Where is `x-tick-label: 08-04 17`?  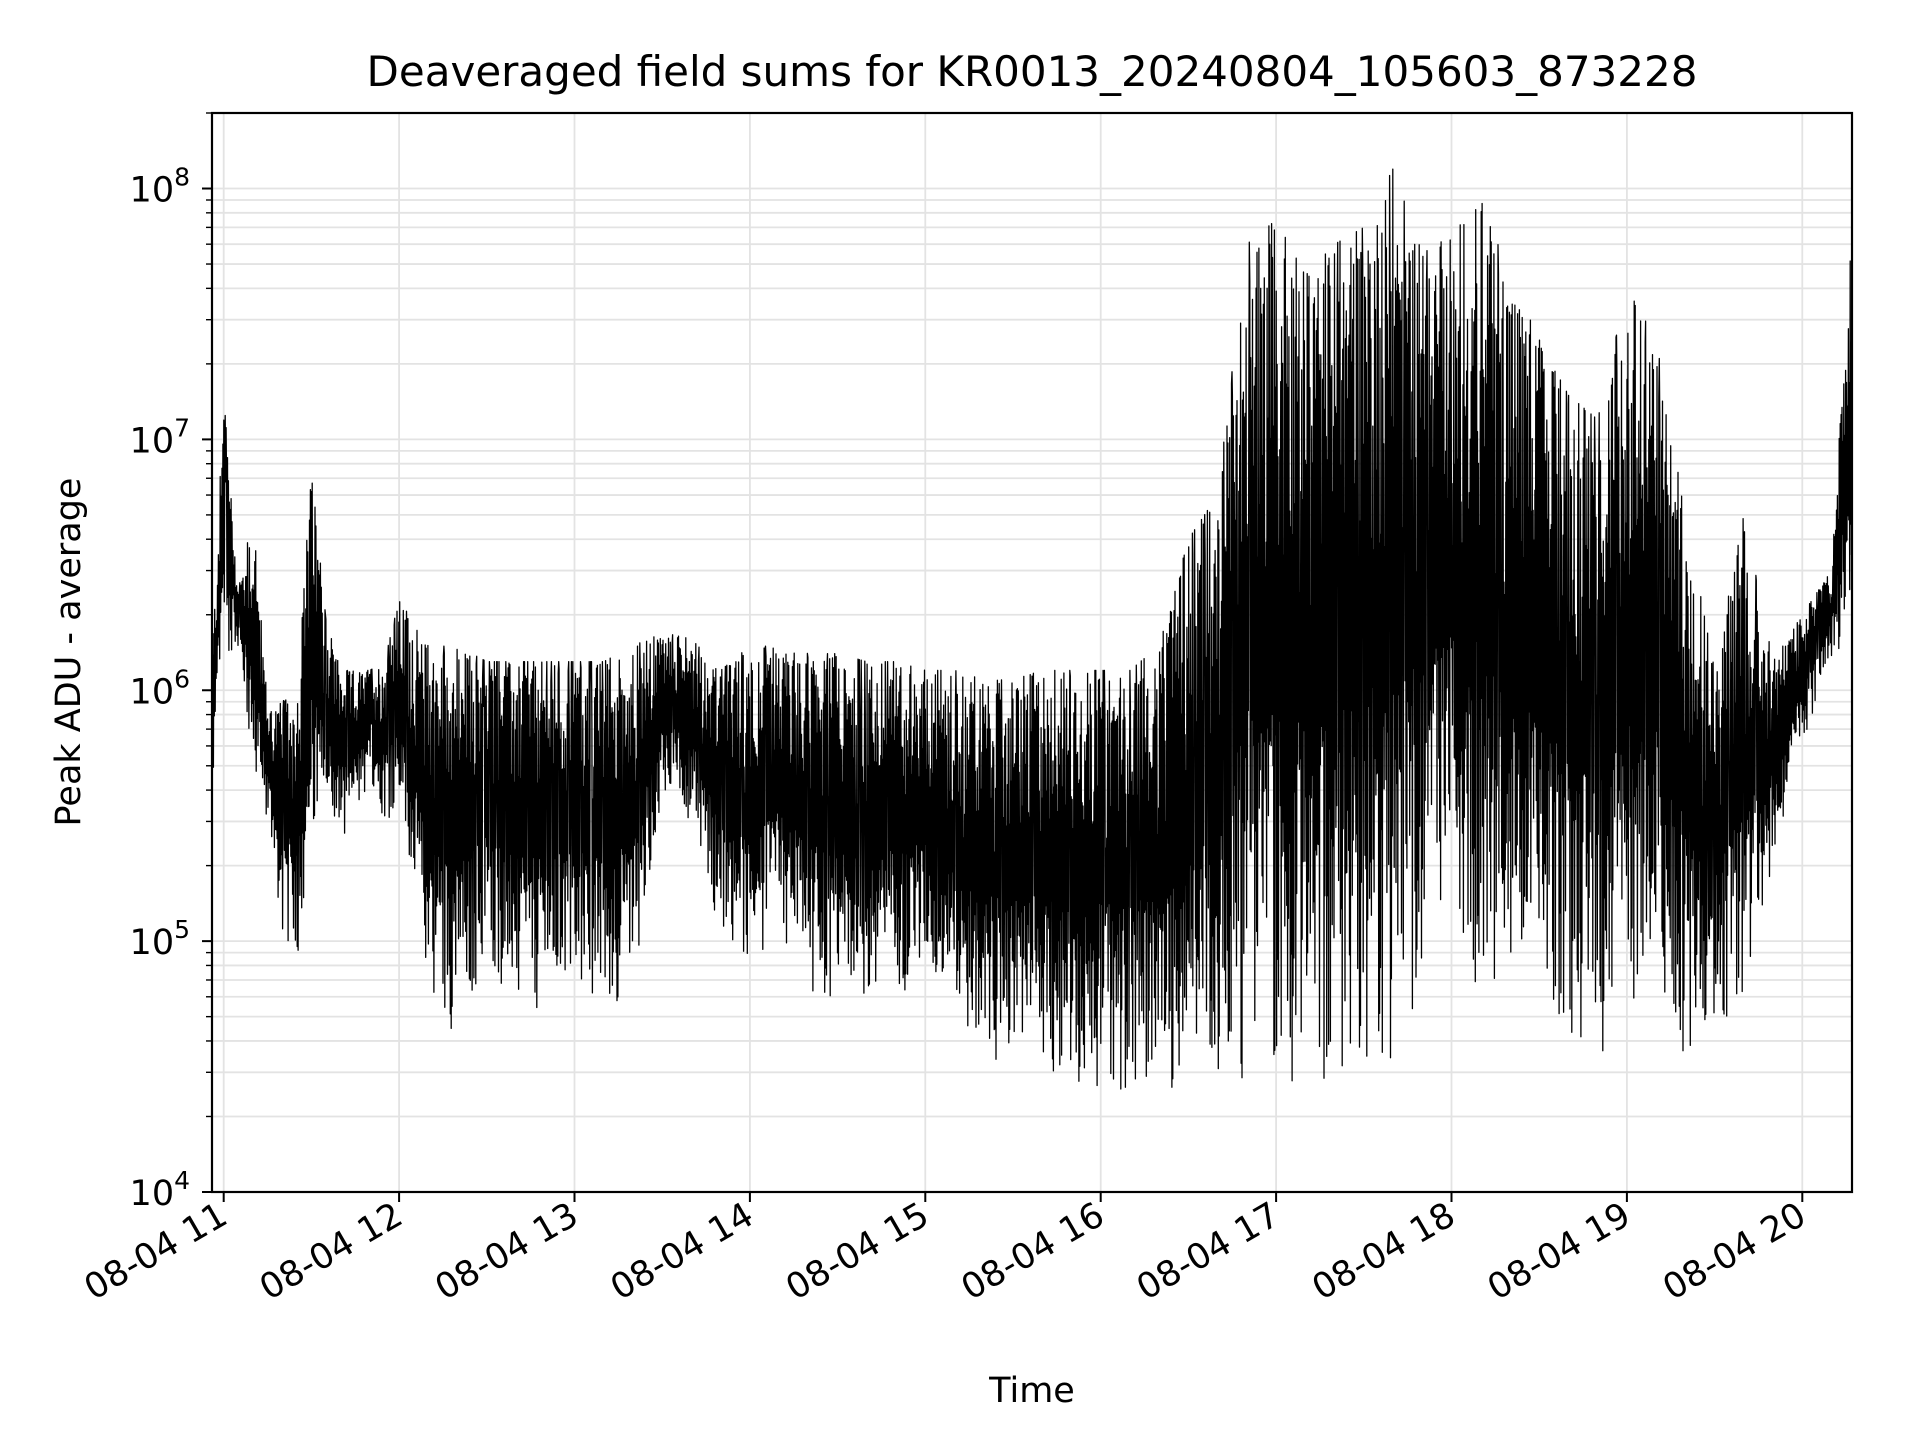 x-tick-label: 08-04 17 is located at coordinates (1208, 1251).